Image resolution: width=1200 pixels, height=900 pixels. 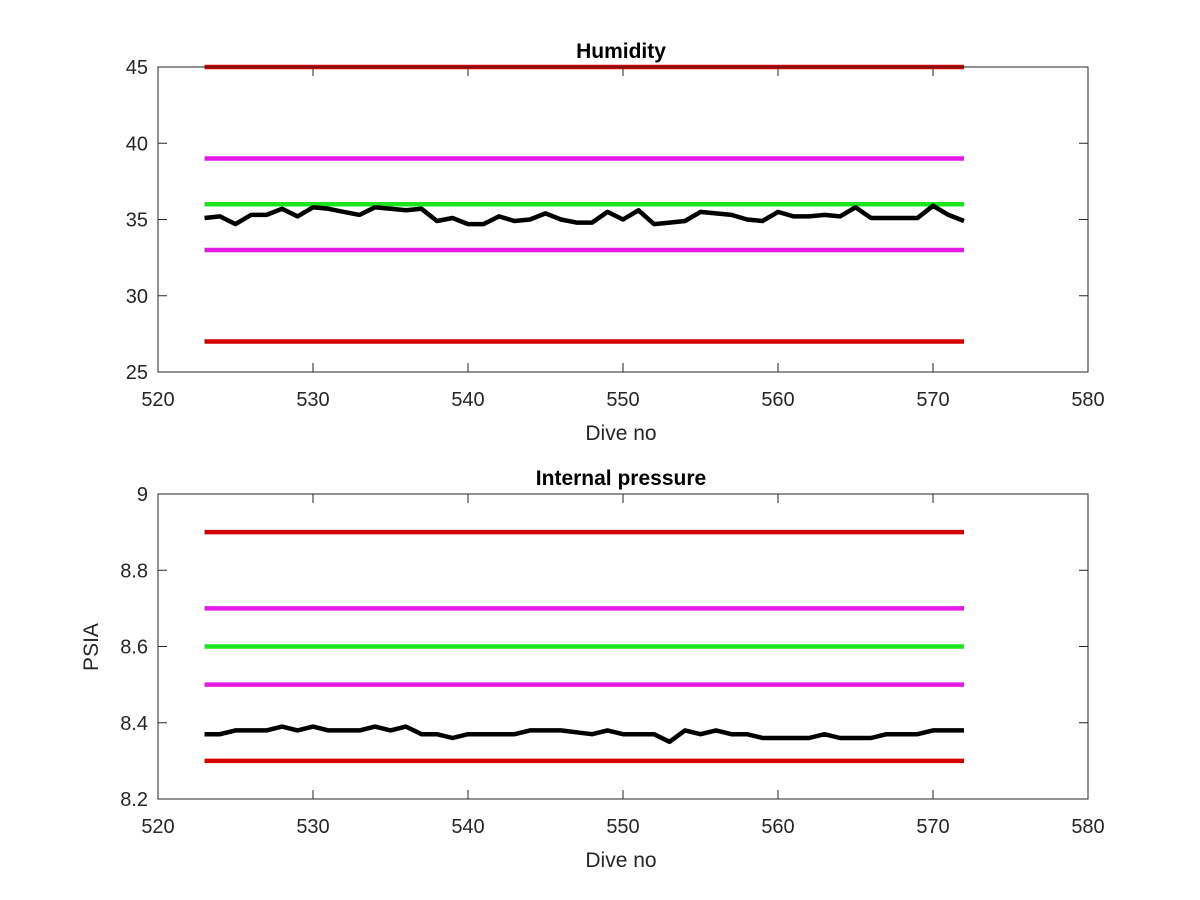 I want to click on chart-title: Internal pressure, so click(x=621, y=478).